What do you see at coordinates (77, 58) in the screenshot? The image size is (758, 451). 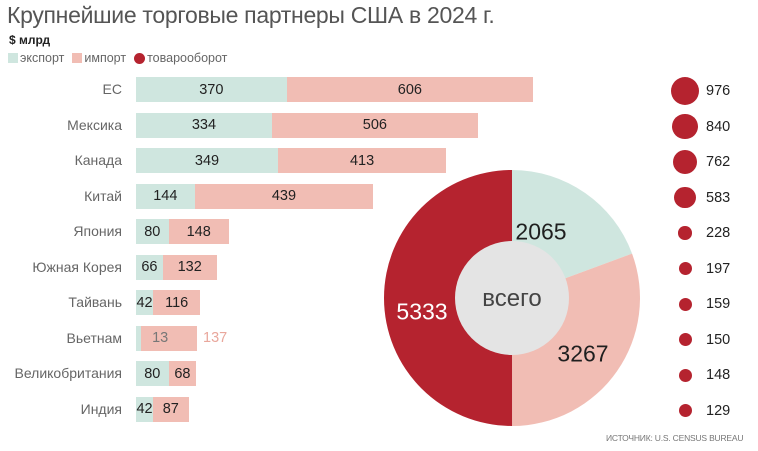 I see `import-swatch-icon` at bounding box center [77, 58].